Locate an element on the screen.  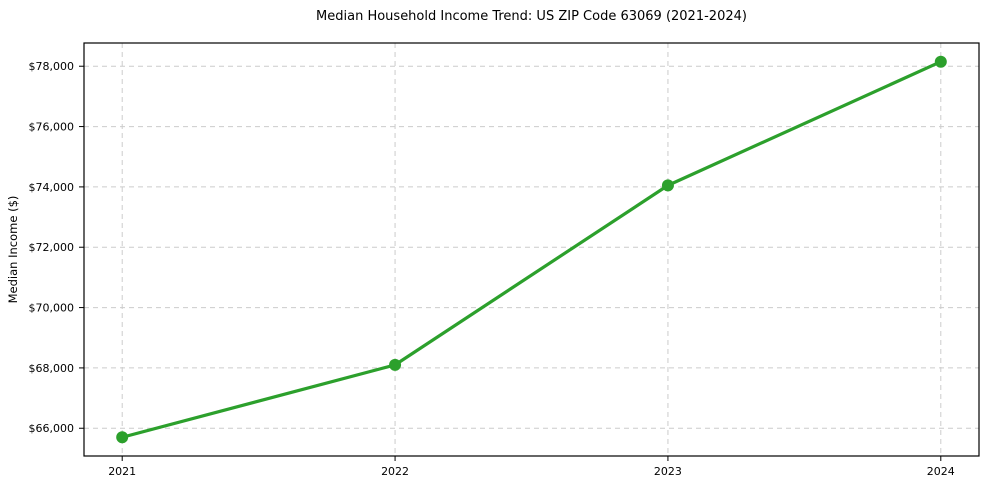
y-tick-label: $72,000 is located at coordinates (52, 247).